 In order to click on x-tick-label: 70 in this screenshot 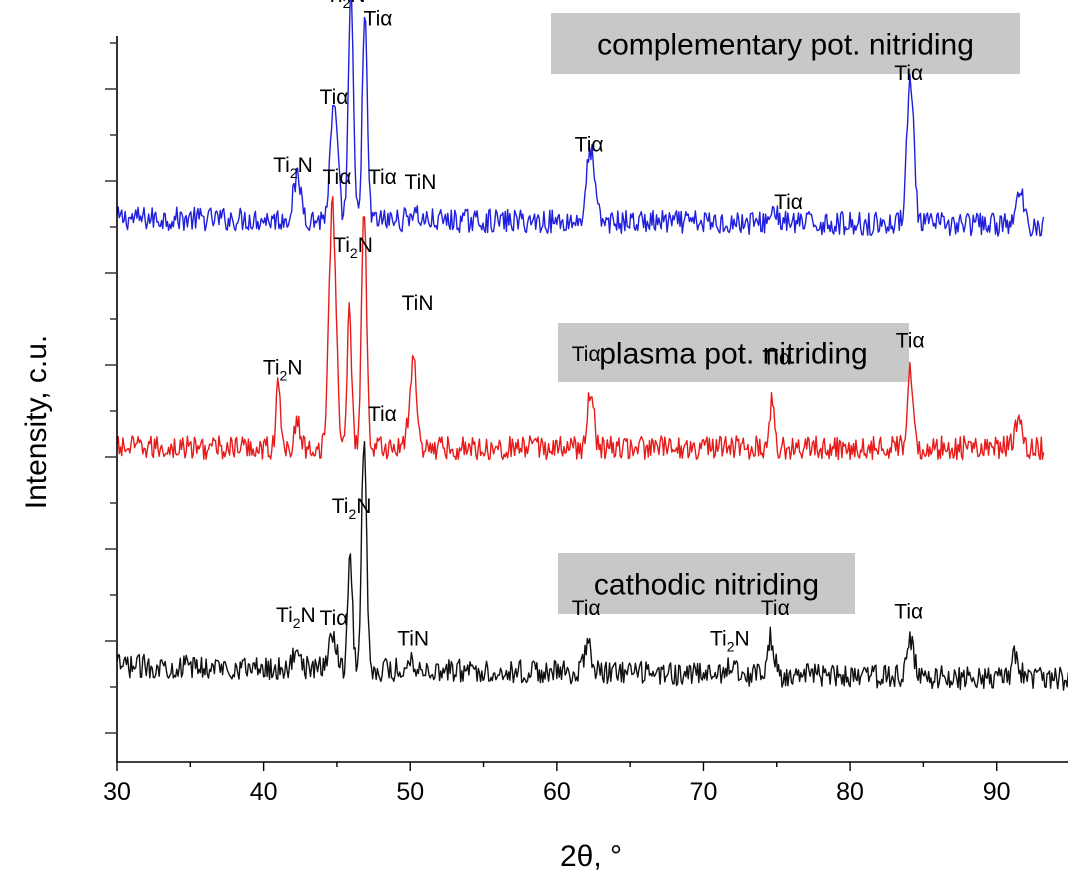, I will do `click(704, 792)`.